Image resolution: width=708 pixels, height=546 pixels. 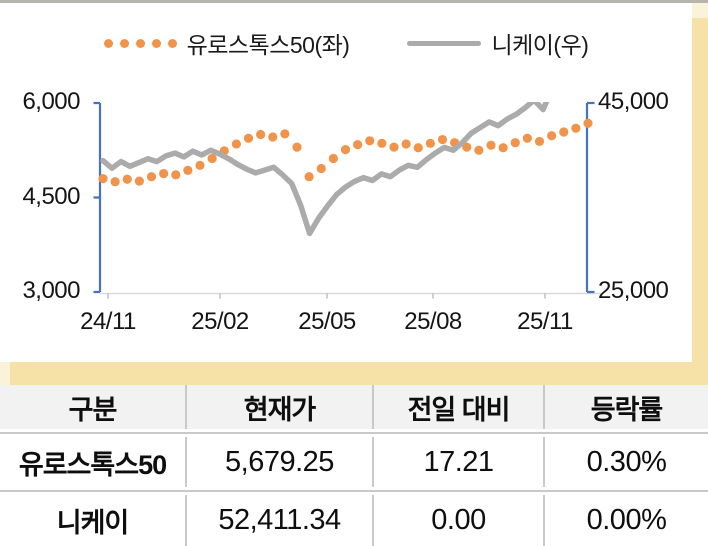 I want to click on legend-item-nikkei: 니케이(우), so click(x=498, y=43).